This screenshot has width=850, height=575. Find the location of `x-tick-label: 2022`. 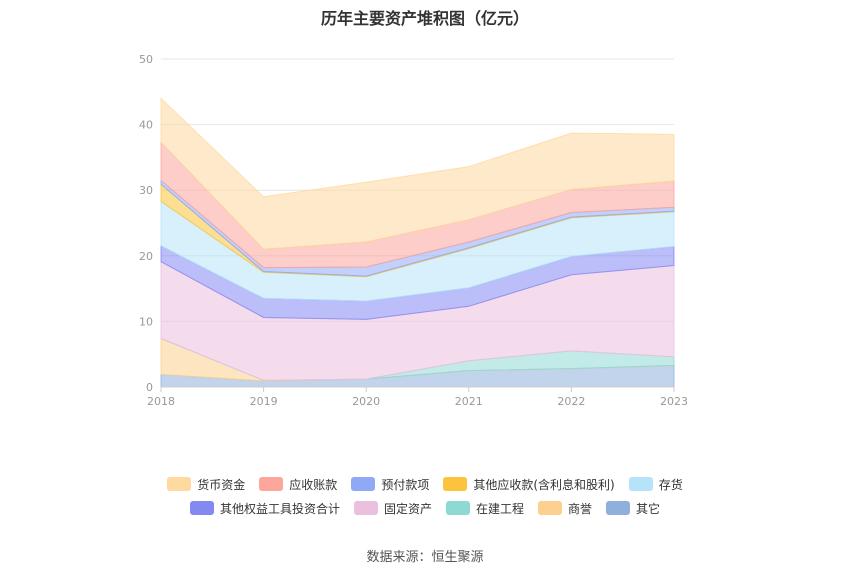

x-tick-label: 2022 is located at coordinates (571, 401).